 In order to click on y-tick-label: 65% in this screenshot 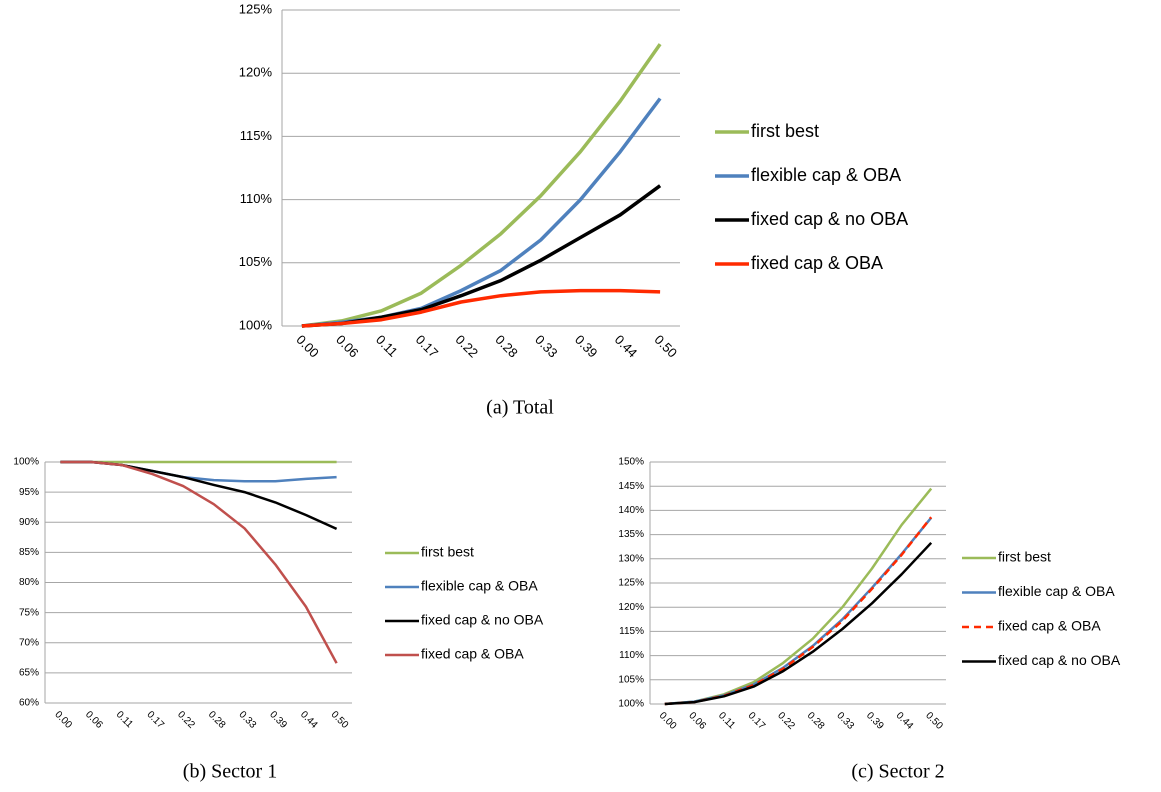, I will do `click(29, 673)`.